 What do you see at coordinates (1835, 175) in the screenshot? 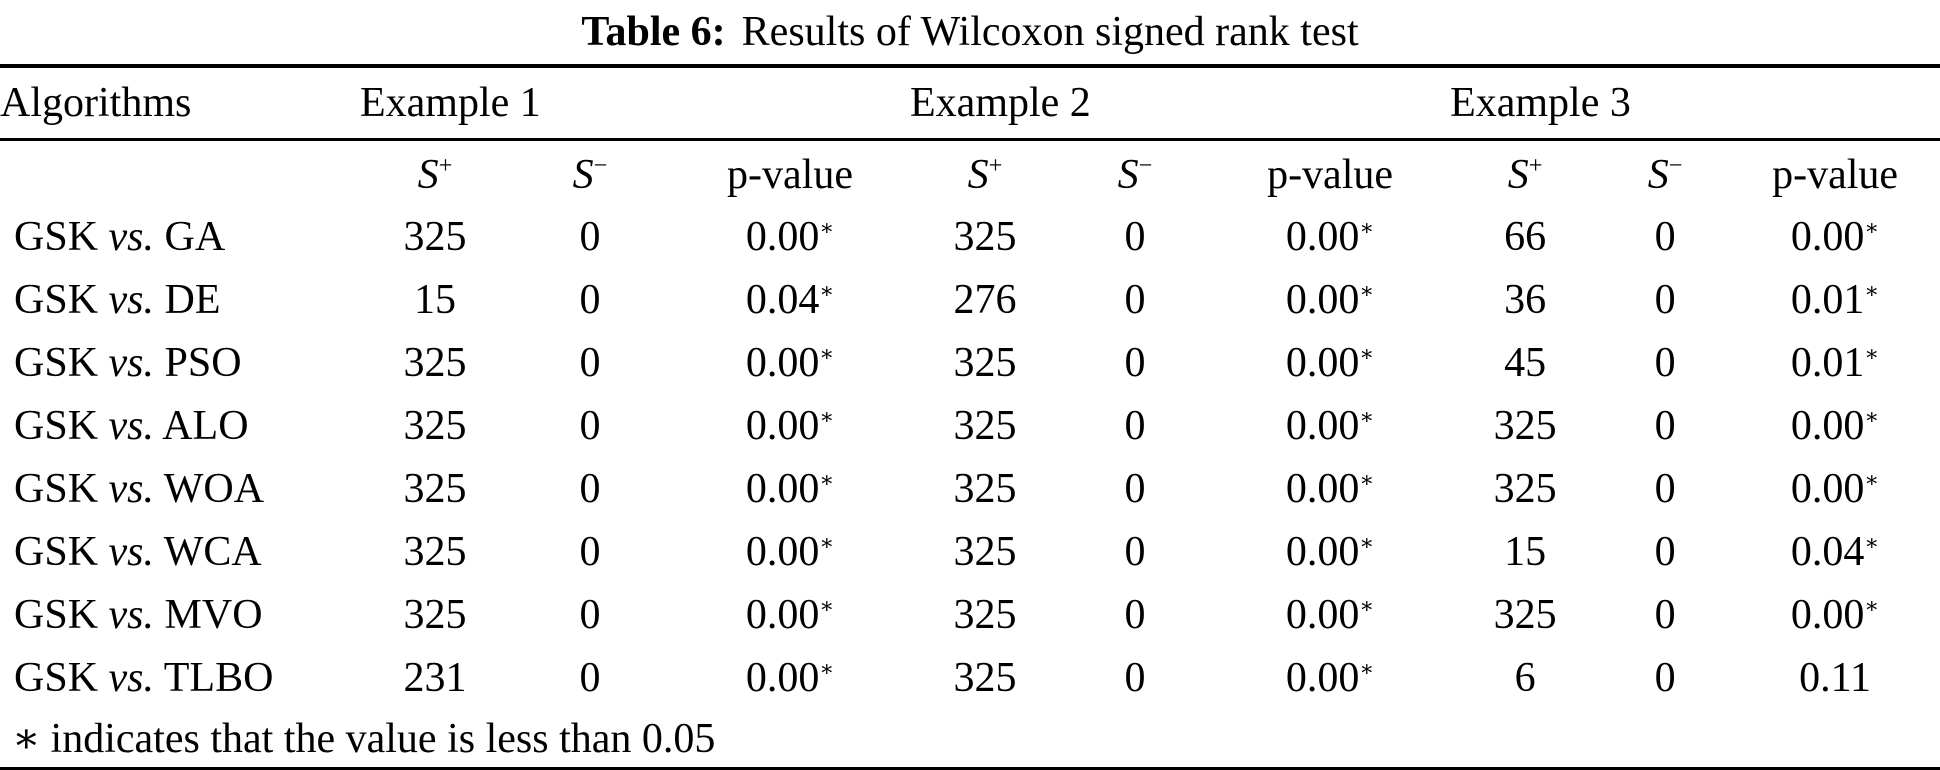
I see `subheader-p-value-ex3: p-value` at bounding box center [1835, 175].